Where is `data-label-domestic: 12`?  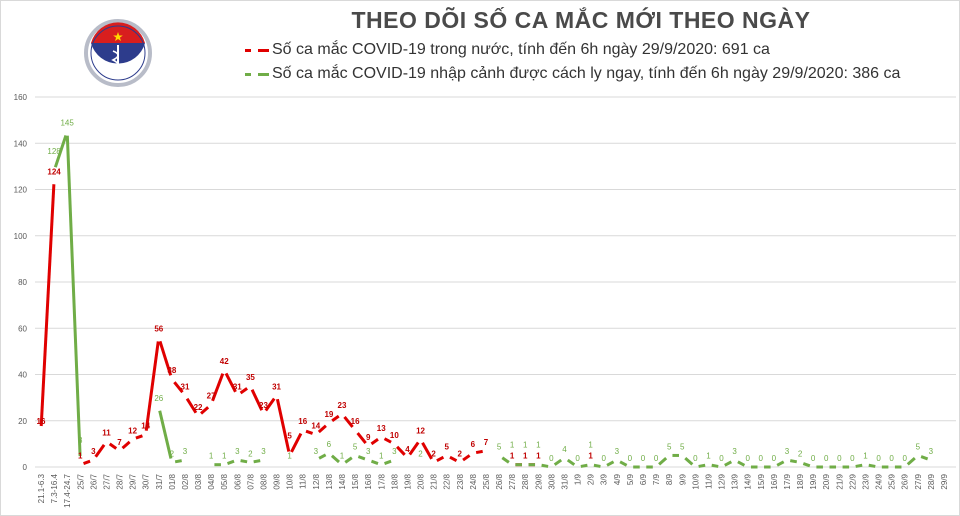
data-label-domestic: 12 is located at coordinates (420, 430).